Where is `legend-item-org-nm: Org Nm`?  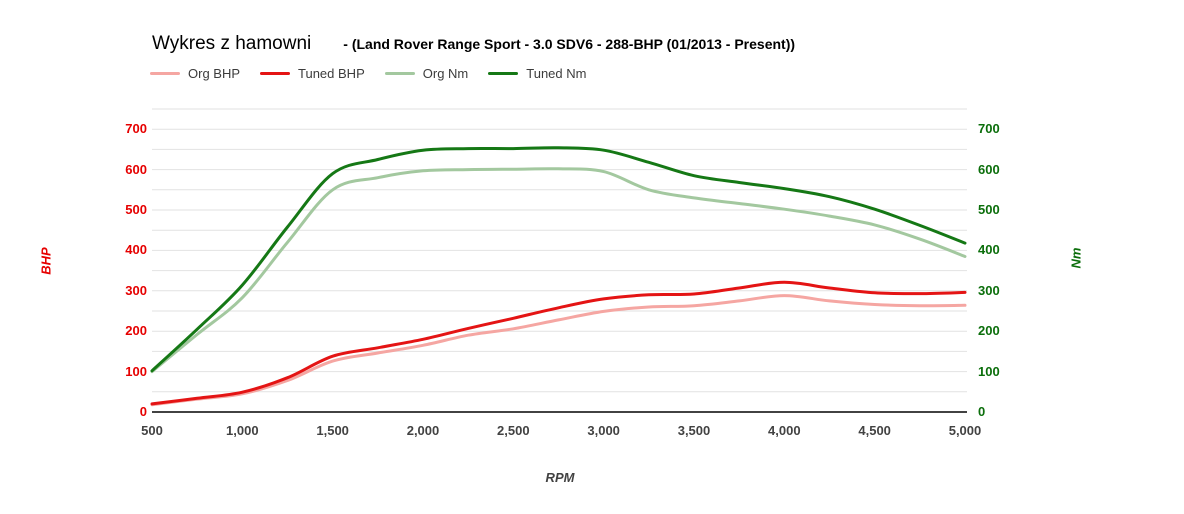 legend-item-org-nm: Org Nm is located at coordinates (426, 73).